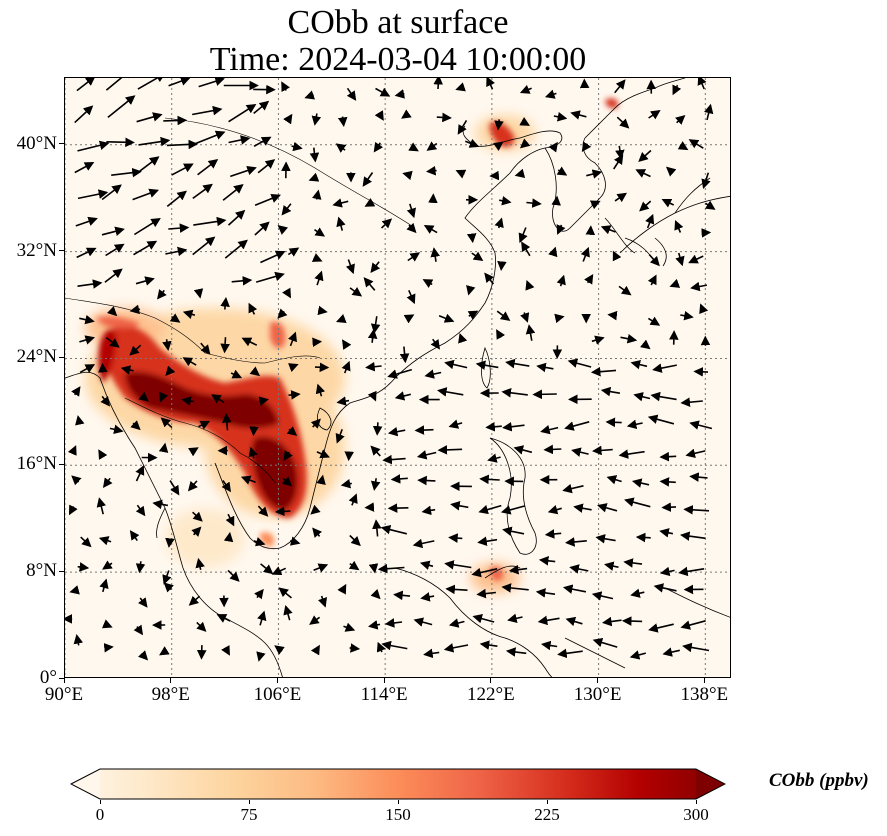 The width and height of the screenshot is (887, 836). I want to click on colorbar-tick-mark, so click(547, 802).